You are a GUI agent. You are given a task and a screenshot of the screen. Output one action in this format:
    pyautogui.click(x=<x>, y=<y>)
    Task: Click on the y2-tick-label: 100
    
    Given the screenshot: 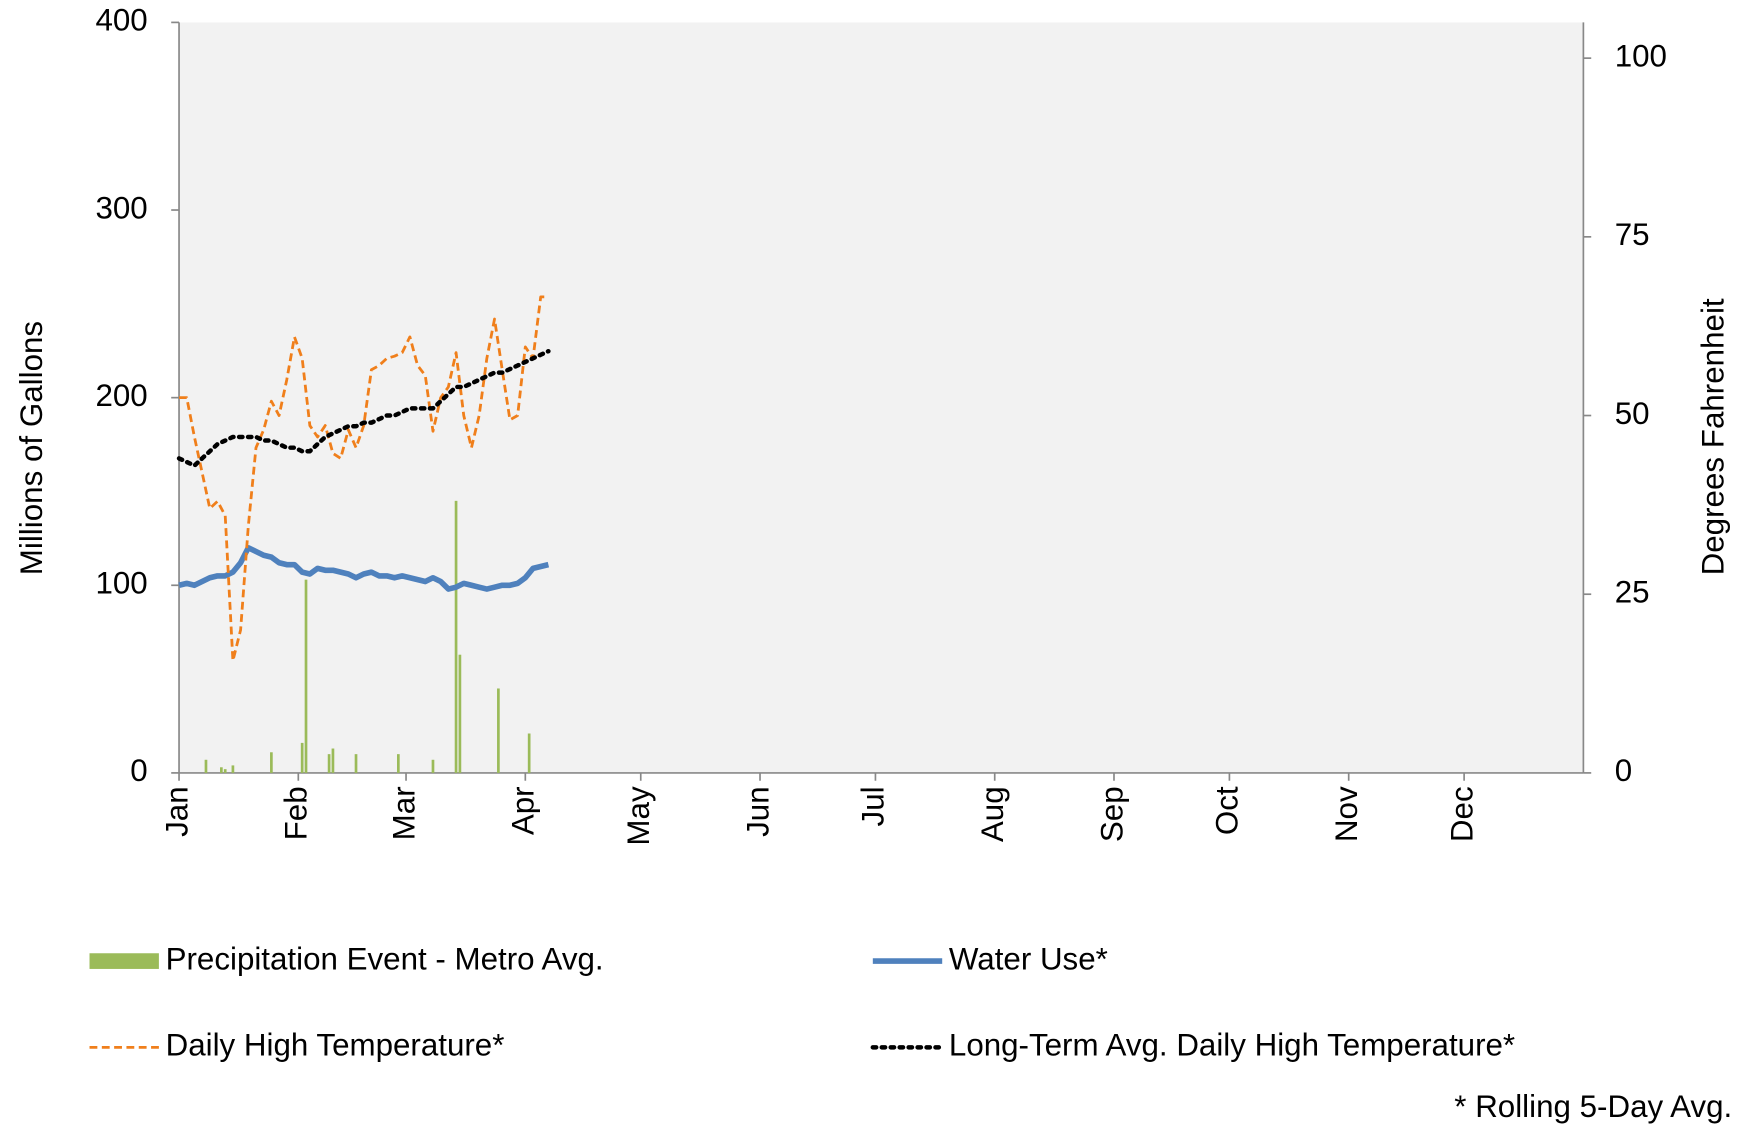 What is the action you would take?
    pyautogui.click(x=1641, y=55)
    